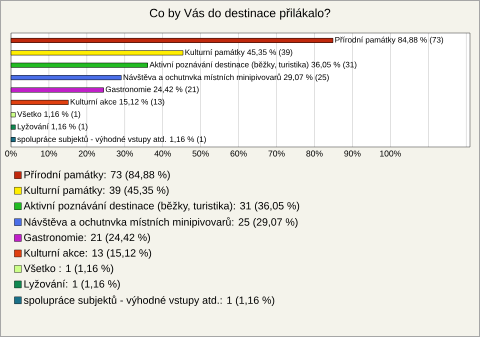 Image resolution: width=480 pixels, height=337 pixels. Describe the element at coordinates (125, 153) in the screenshot. I see `x-tick-label: 30%` at that location.